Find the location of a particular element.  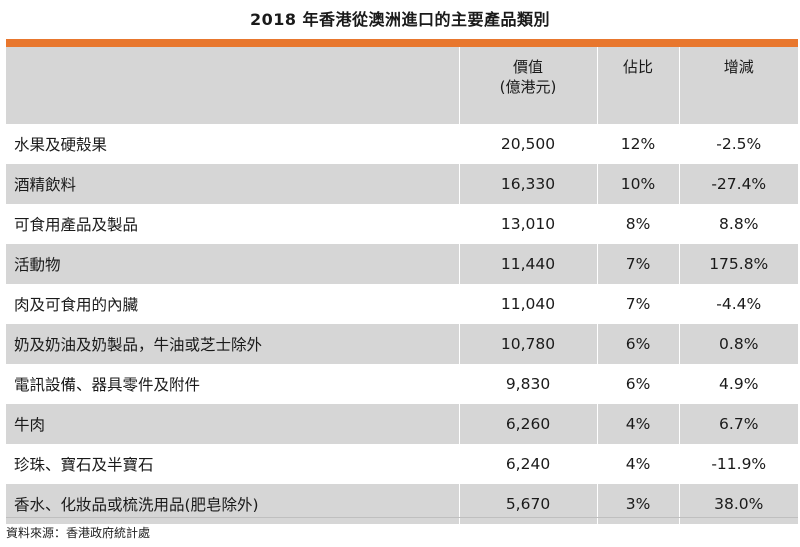

cell-value: 9,830 is located at coordinates (527, 384).